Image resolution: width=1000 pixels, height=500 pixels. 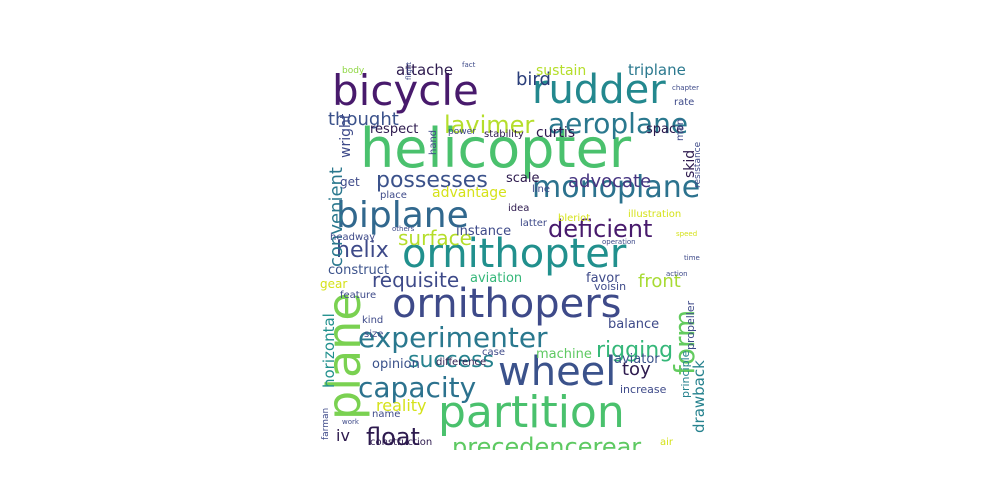 I want to click on word-aviator: aviator, so click(x=637, y=359).